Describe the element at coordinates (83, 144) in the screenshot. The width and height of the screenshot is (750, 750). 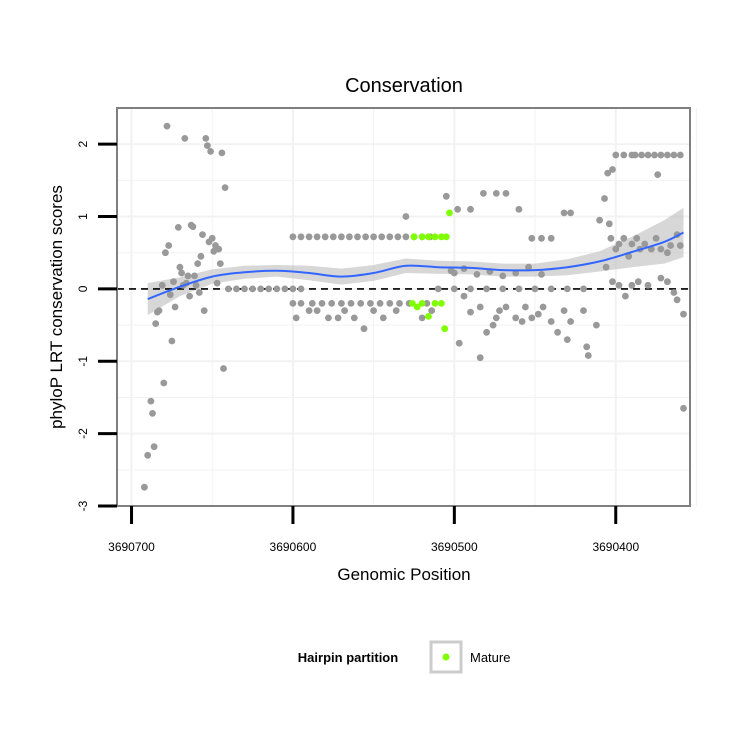
I see `y-tick-label: 2` at that location.